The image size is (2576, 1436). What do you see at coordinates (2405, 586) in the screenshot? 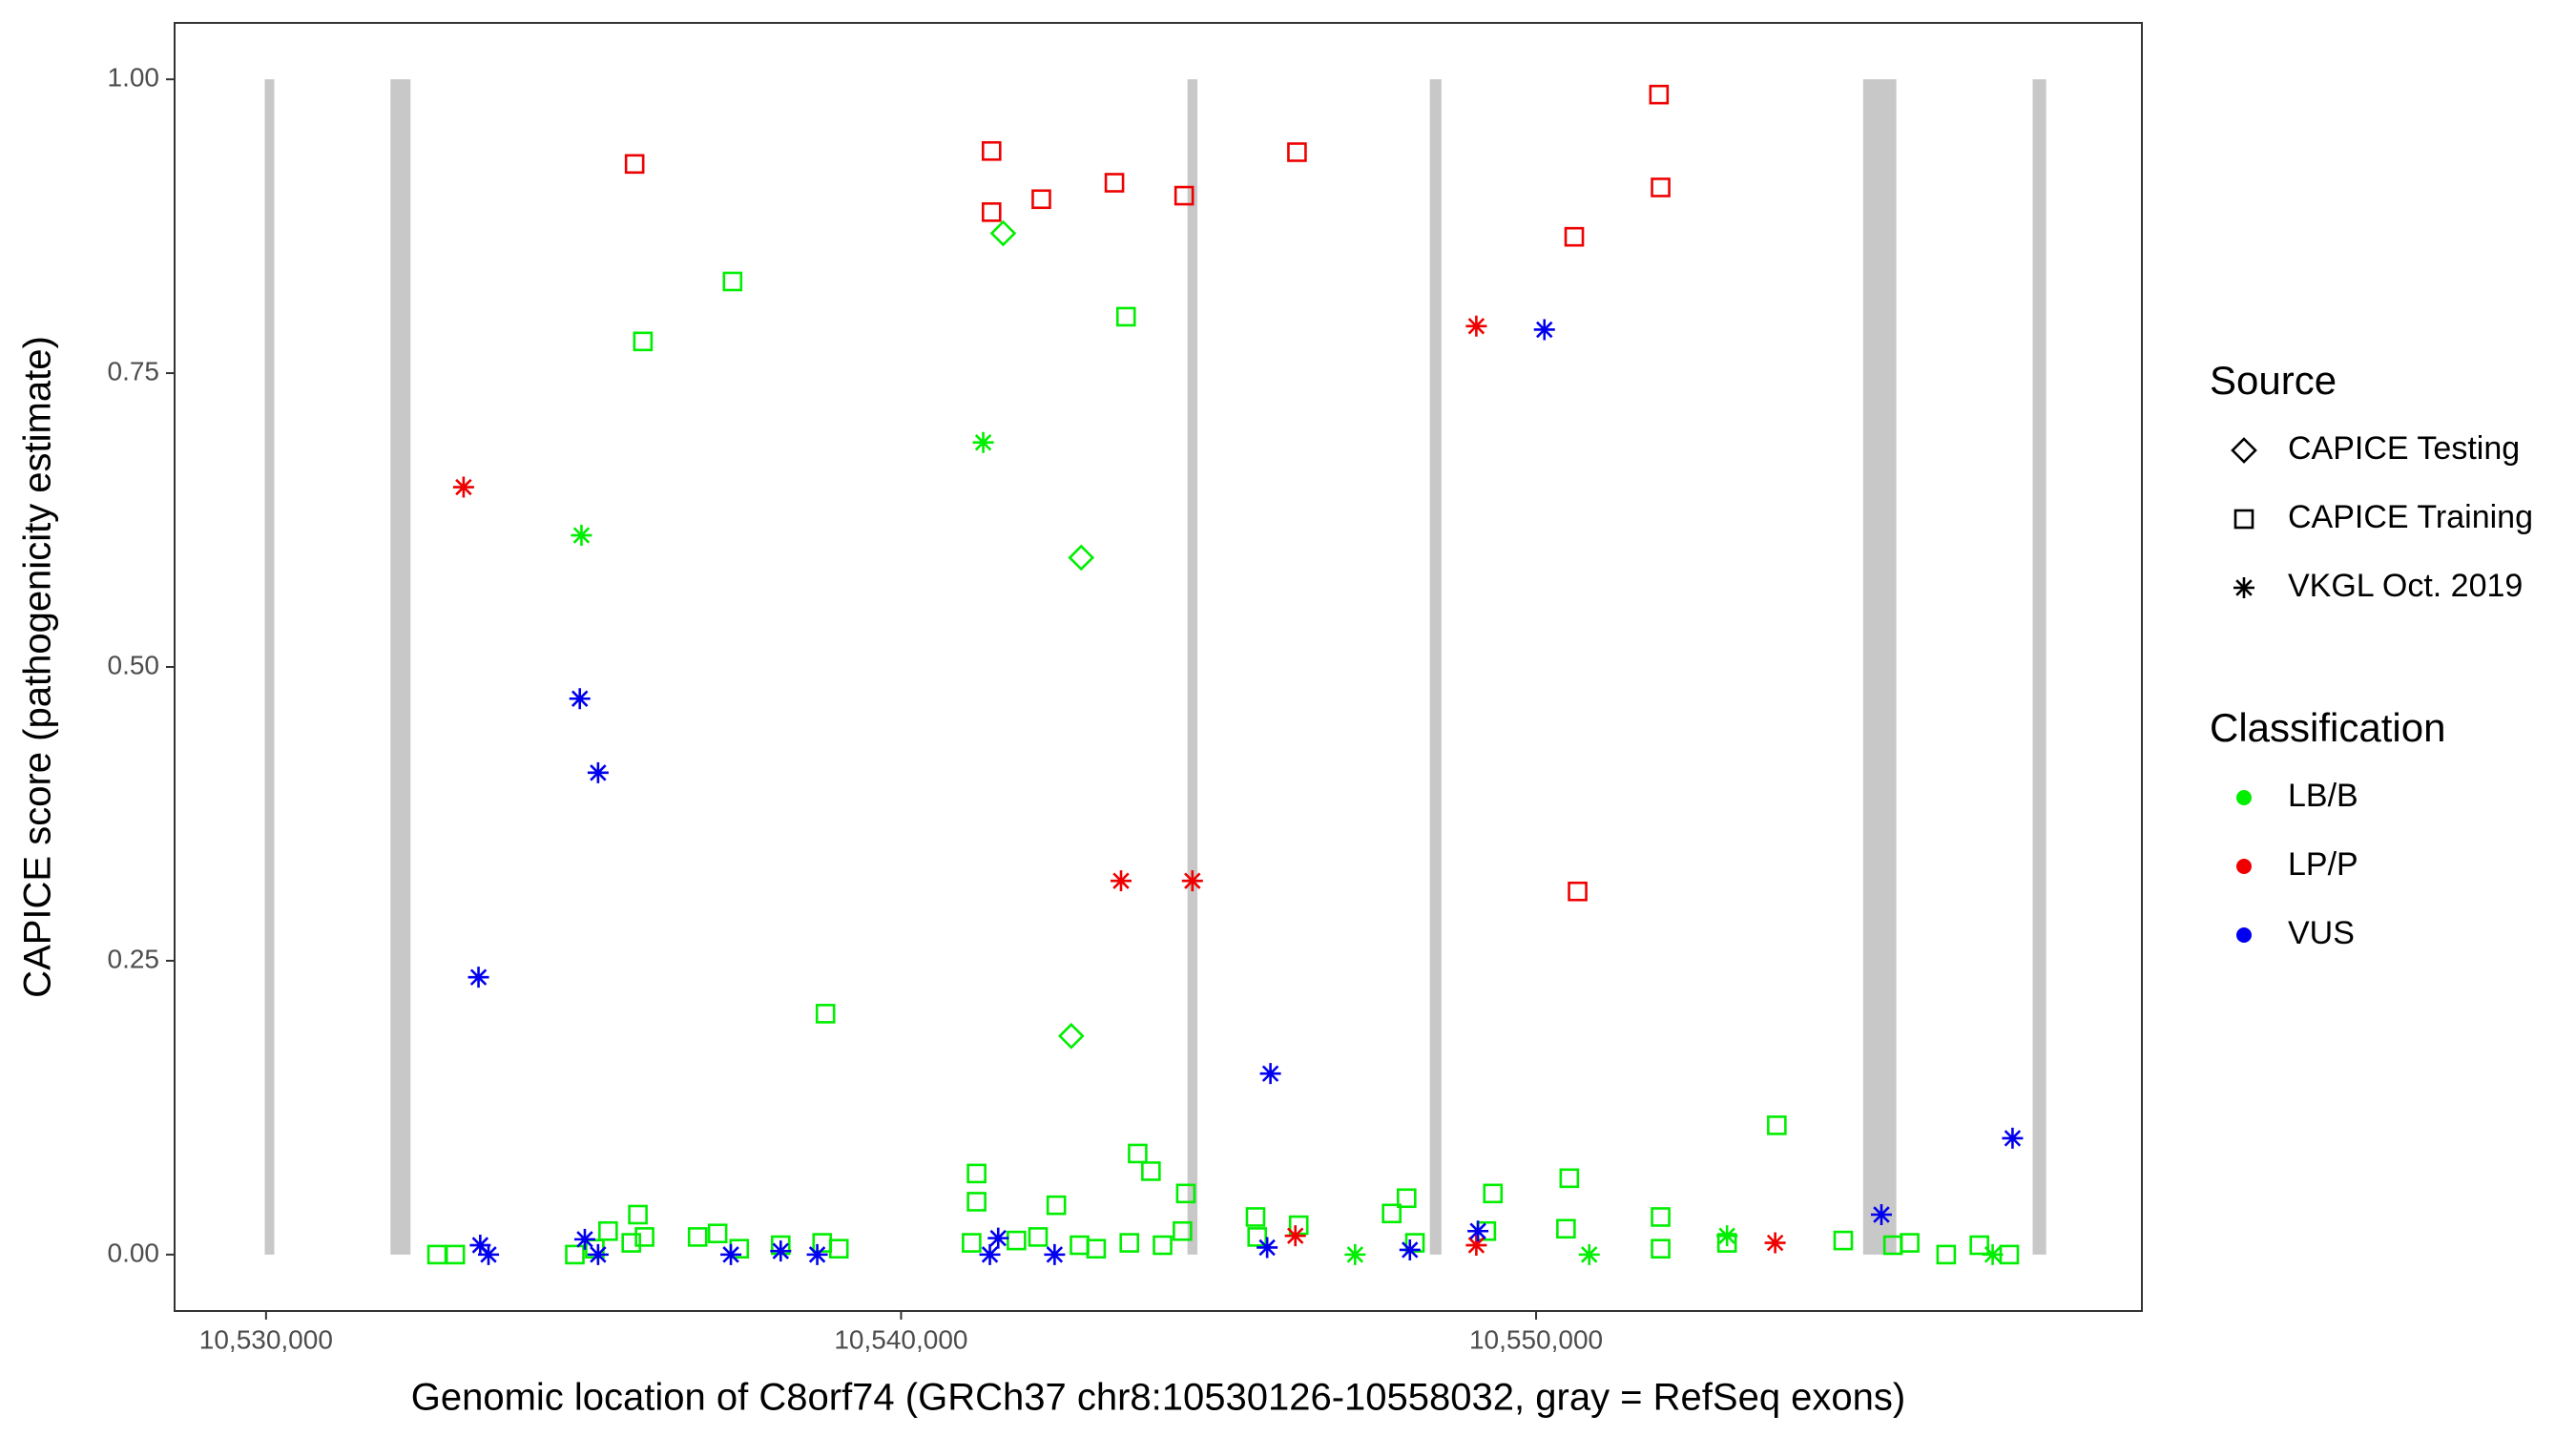
I see `legend-label: VKGL Oct. 2019` at bounding box center [2405, 586].